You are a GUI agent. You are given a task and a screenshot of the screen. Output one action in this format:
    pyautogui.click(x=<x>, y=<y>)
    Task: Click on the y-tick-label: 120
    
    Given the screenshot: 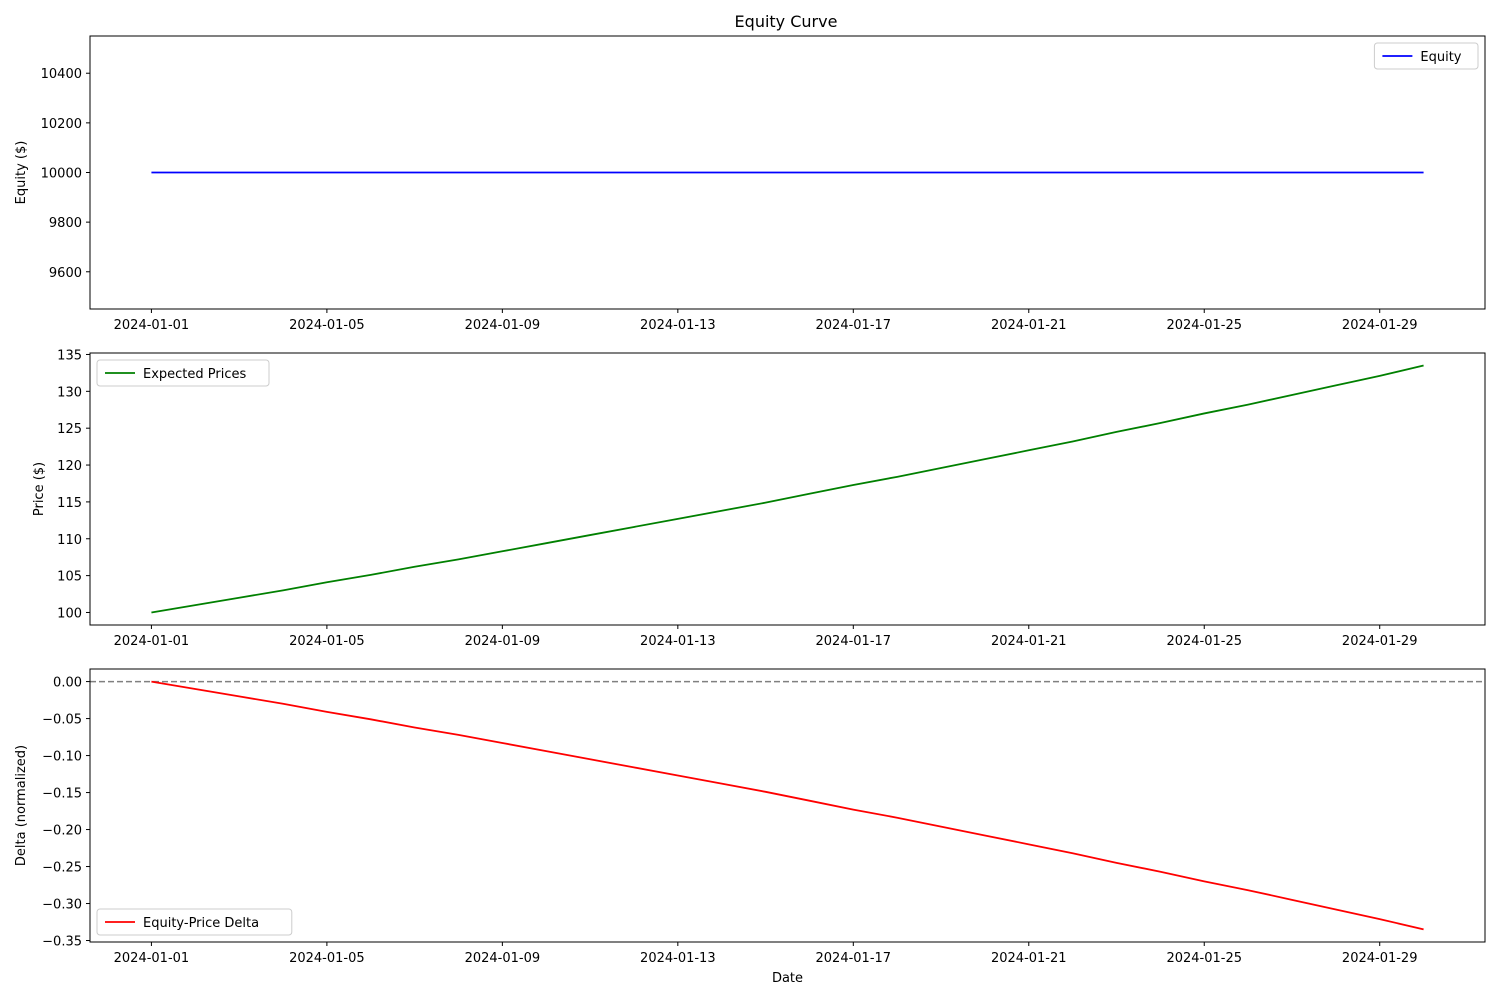 What is the action you would take?
    pyautogui.click(x=69, y=466)
    